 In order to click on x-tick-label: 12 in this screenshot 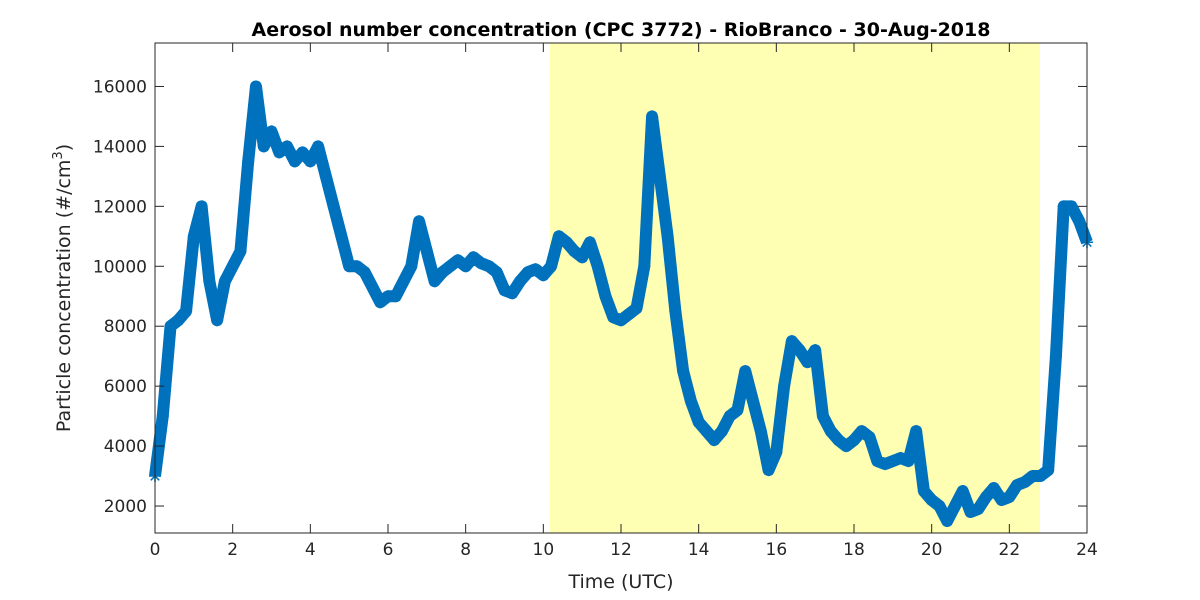, I will do `click(621, 550)`.